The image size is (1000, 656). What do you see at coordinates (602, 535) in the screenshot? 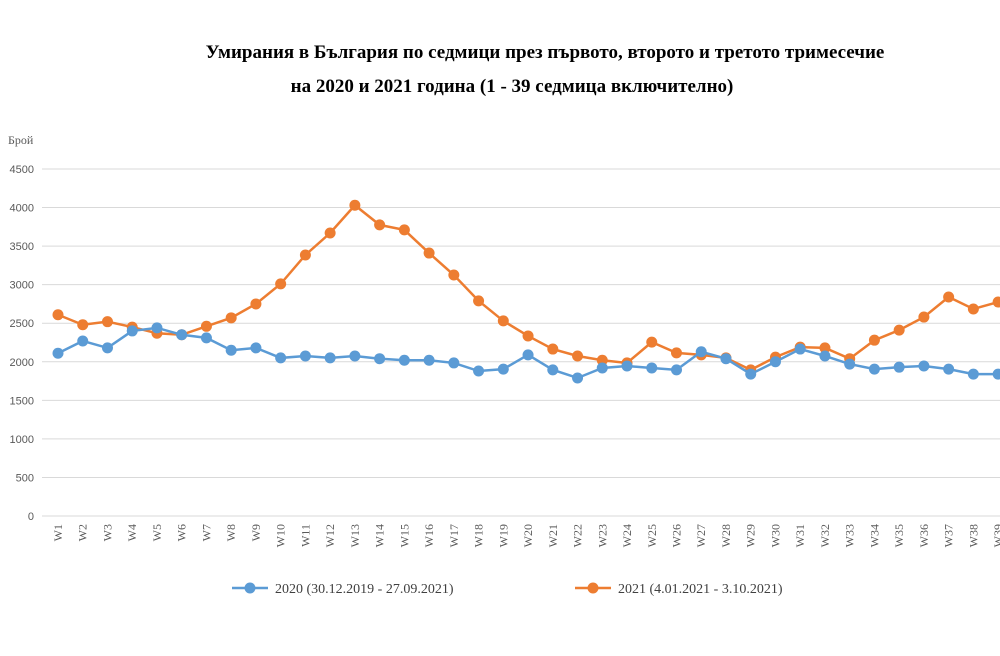
I see `x-tick-label: W23` at bounding box center [602, 535].